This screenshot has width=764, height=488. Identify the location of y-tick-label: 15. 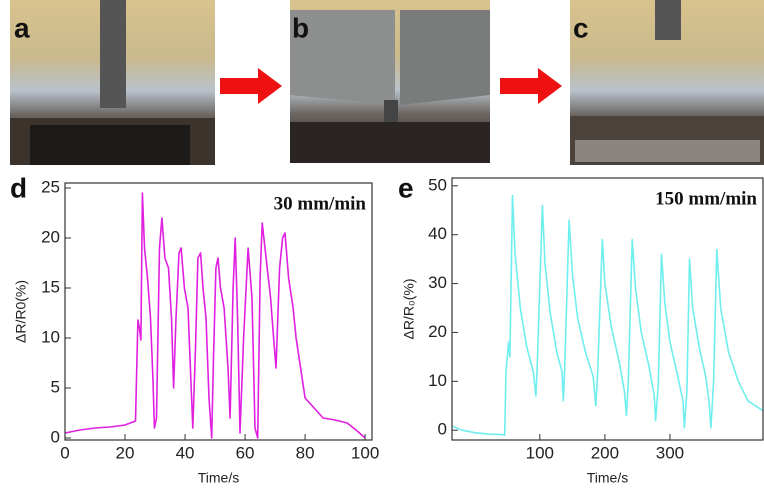
(50, 286).